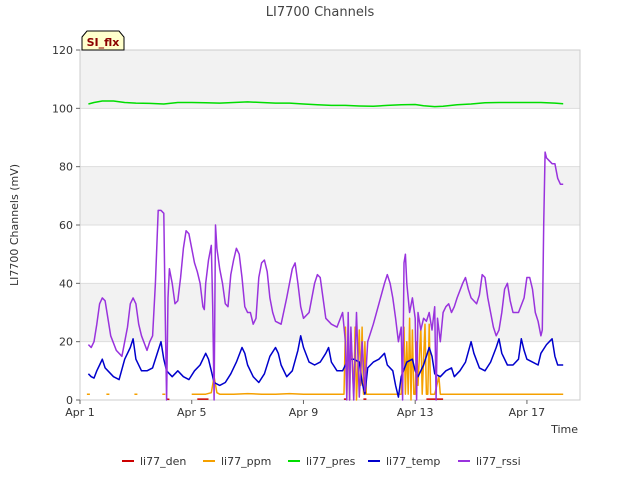  I want to click on legend-label-li77_den: li77_den, so click(163, 461).